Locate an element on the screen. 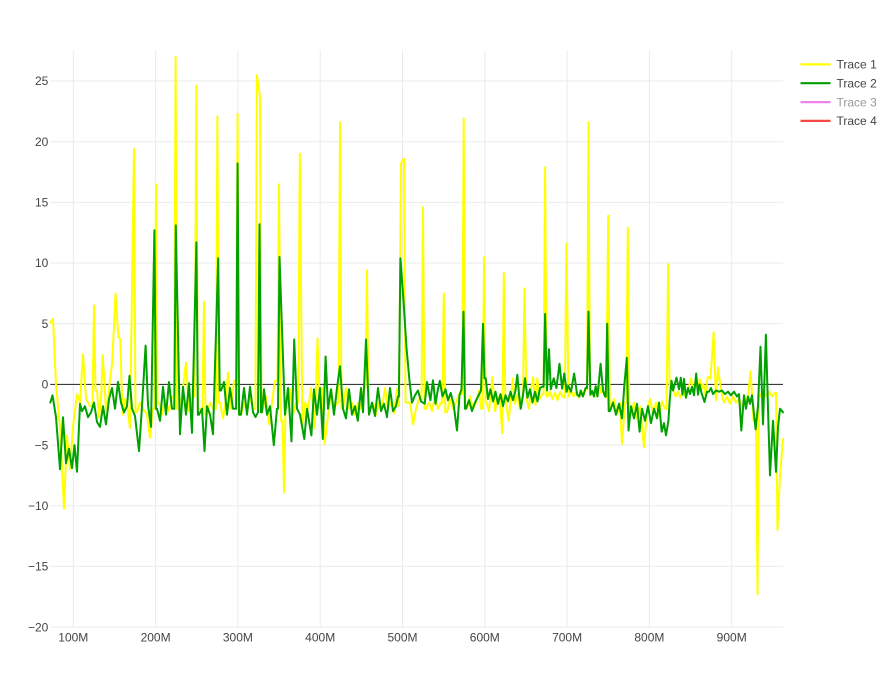 The image size is (882, 679). svg-text: 300M is located at coordinates (238, 638).